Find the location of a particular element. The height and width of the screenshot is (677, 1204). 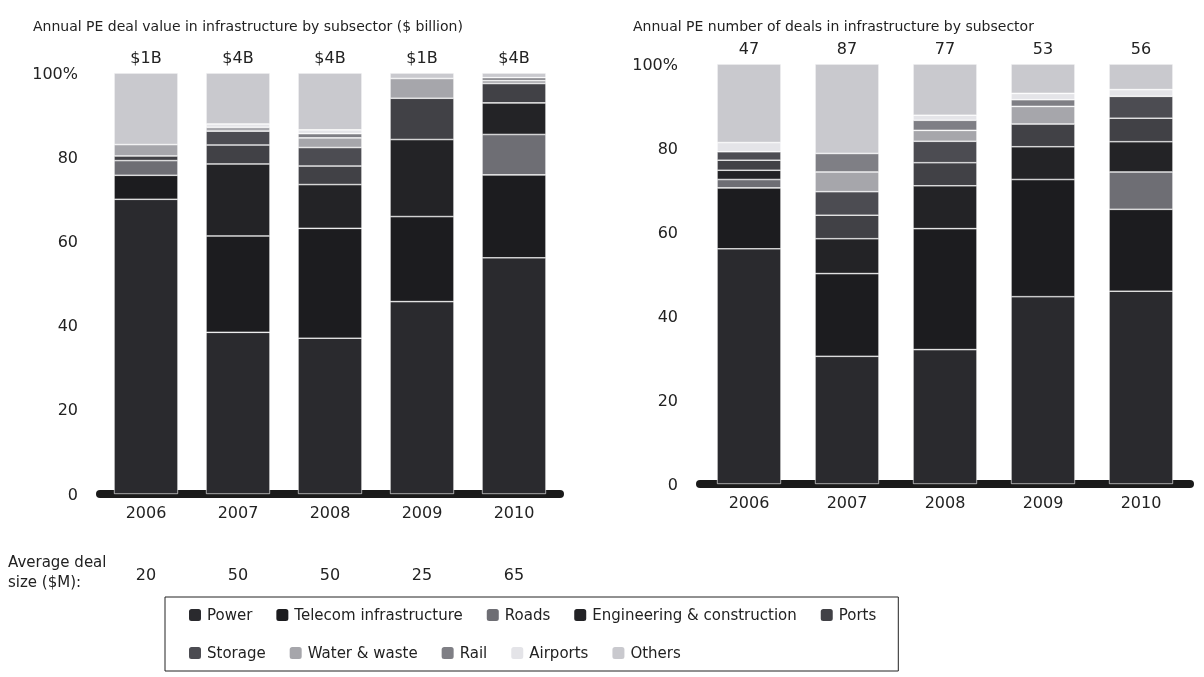

chart-title: Annual PE number of deals in infrastructure by subsector is located at coordinates (834, 26).